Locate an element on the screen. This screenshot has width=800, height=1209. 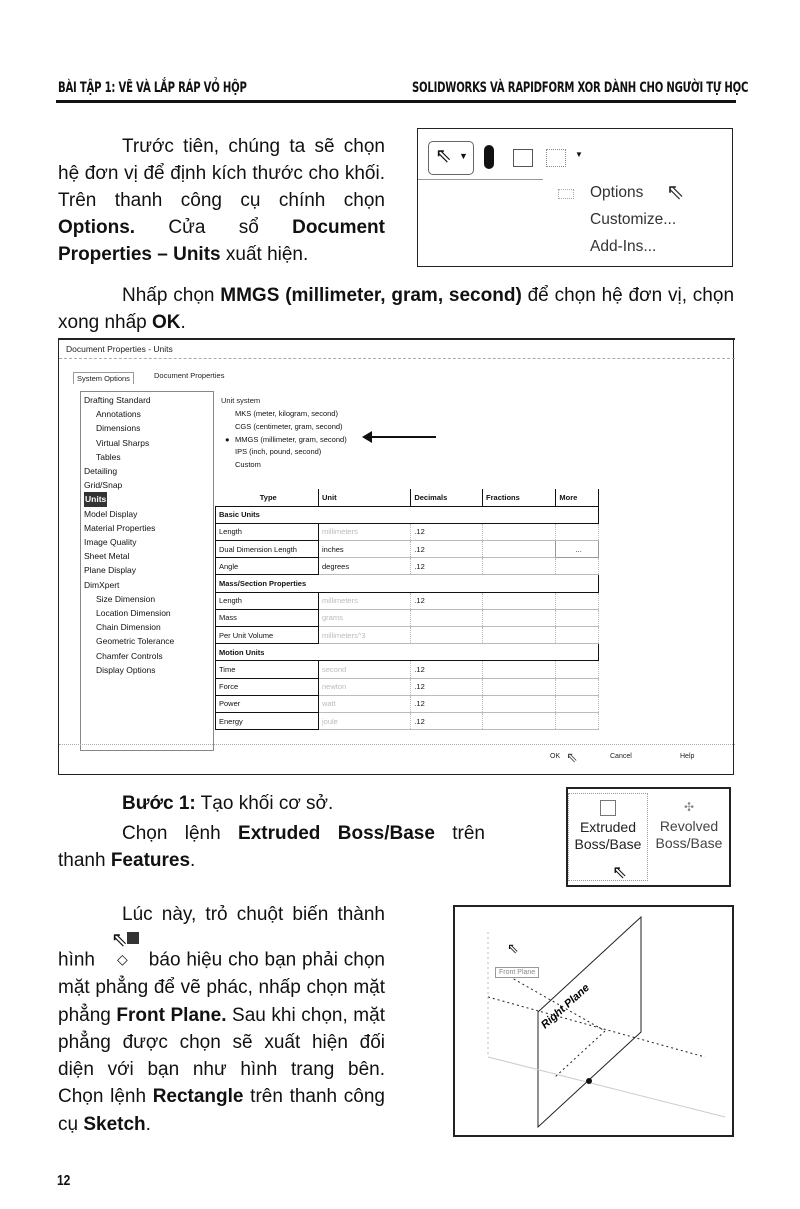
column-header: More is located at coordinates (577, 498).